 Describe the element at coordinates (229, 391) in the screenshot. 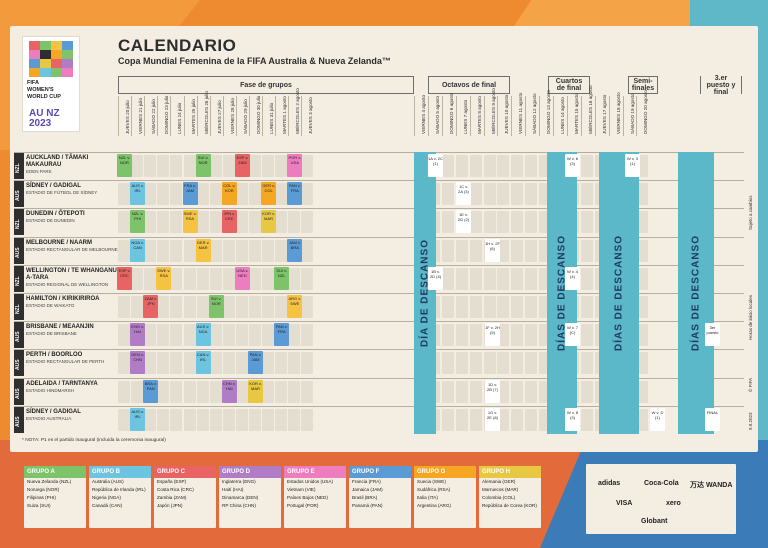

I see `match-card: CHN v. HAI` at that location.